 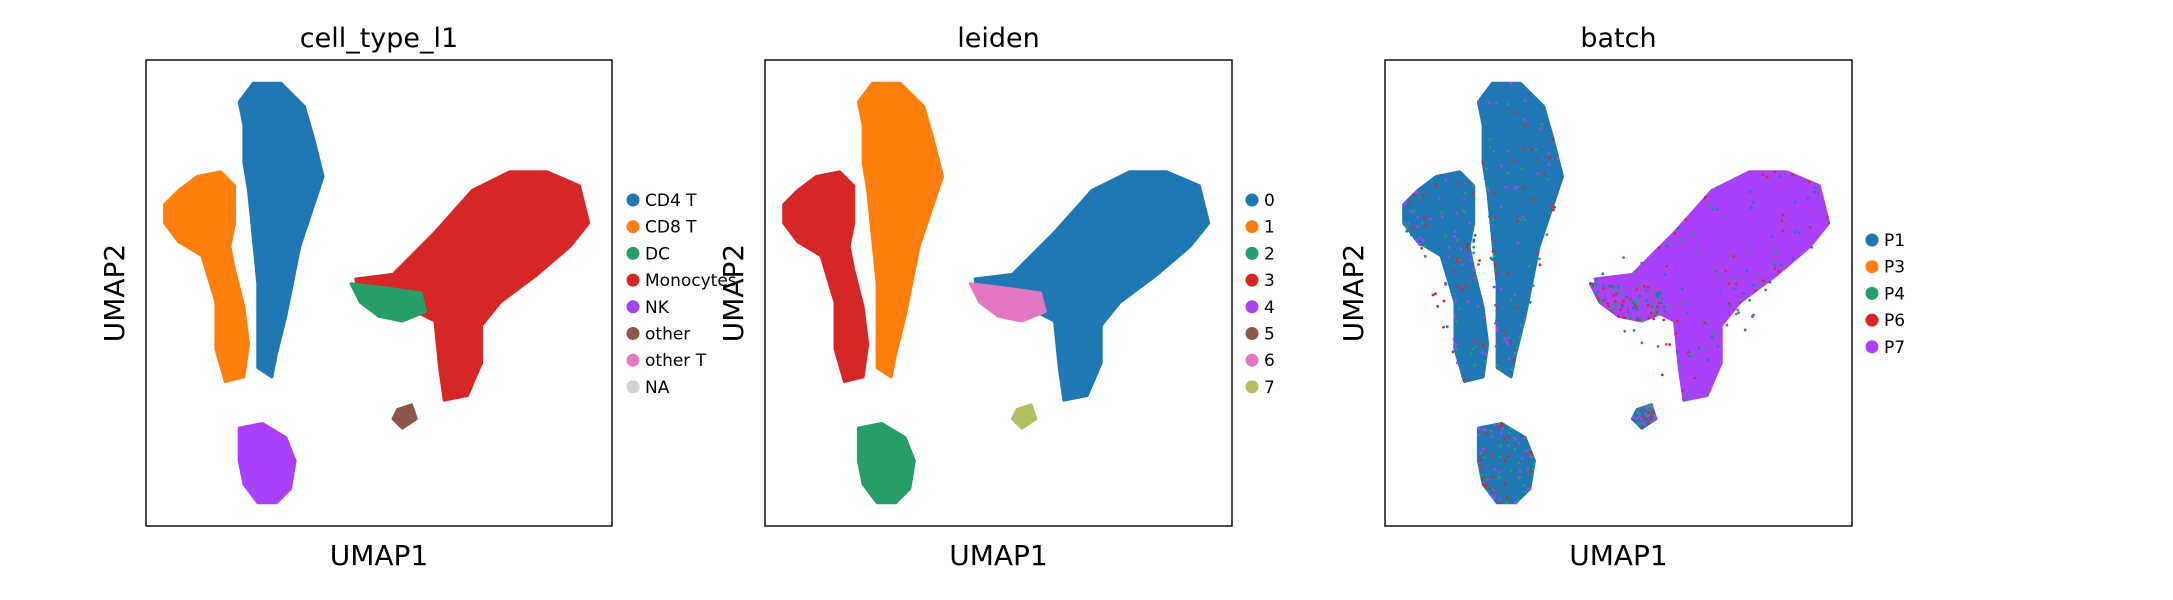 What do you see at coordinates (1446, 276) in the screenshot?
I see `cluster-region` at bounding box center [1446, 276].